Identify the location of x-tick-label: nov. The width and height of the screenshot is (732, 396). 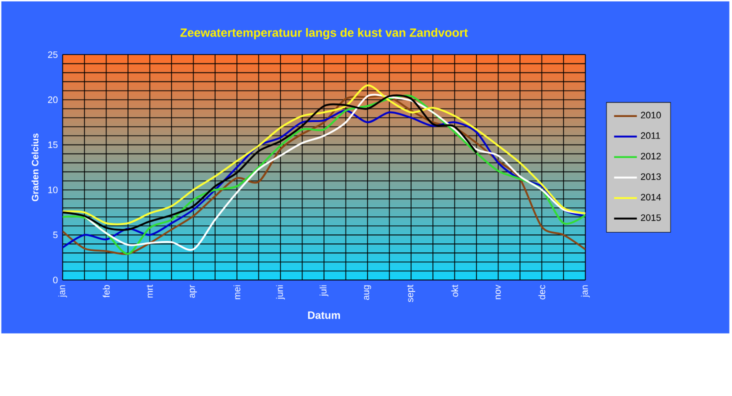
(498, 292).